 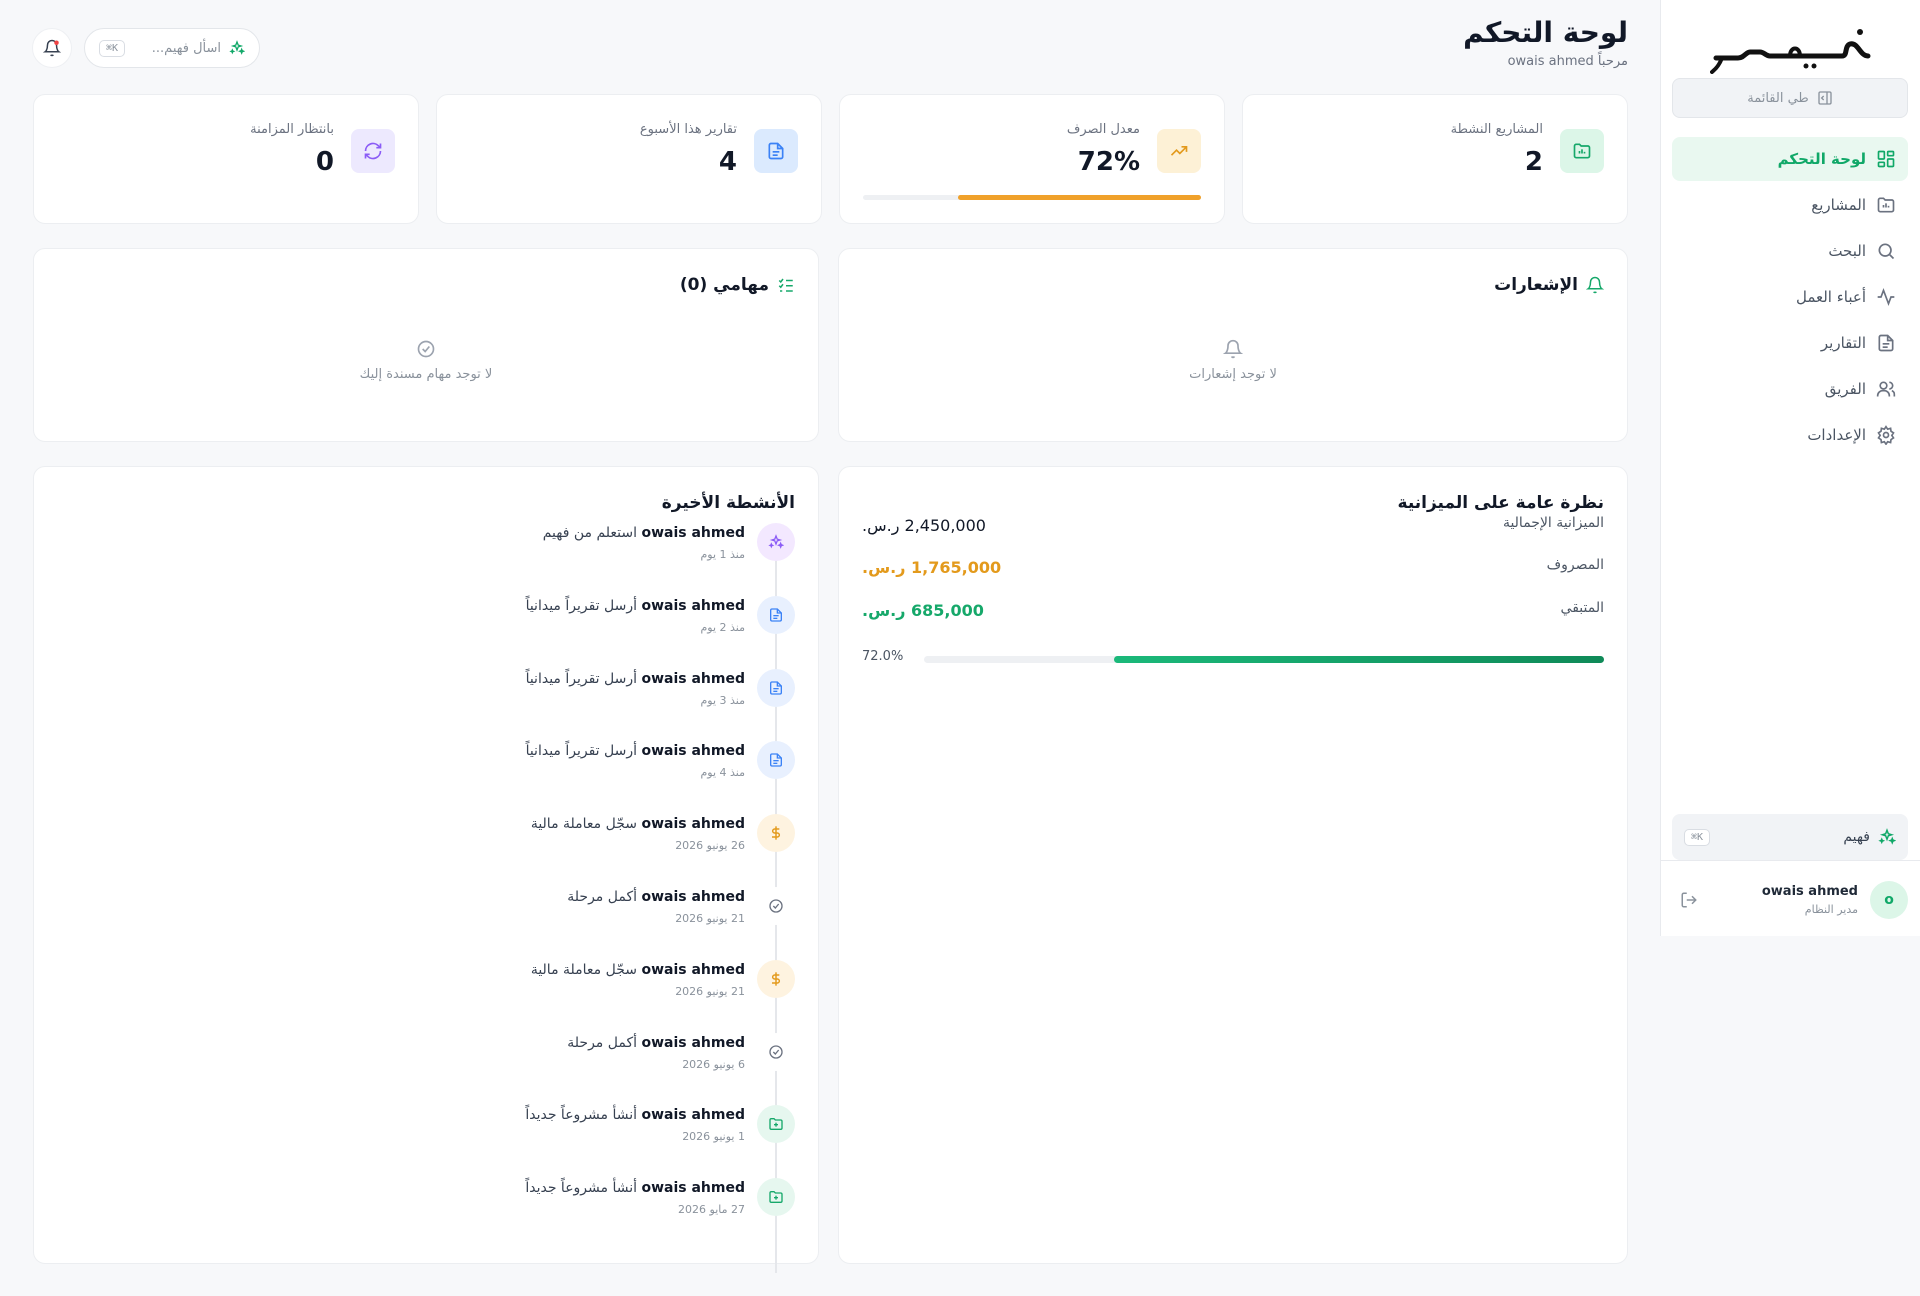 What do you see at coordinates (1435, 159) in the screenshot?
I see `stat-card-active-projects: المشاريع النشطة 2` at bounding box center [1435, 159].